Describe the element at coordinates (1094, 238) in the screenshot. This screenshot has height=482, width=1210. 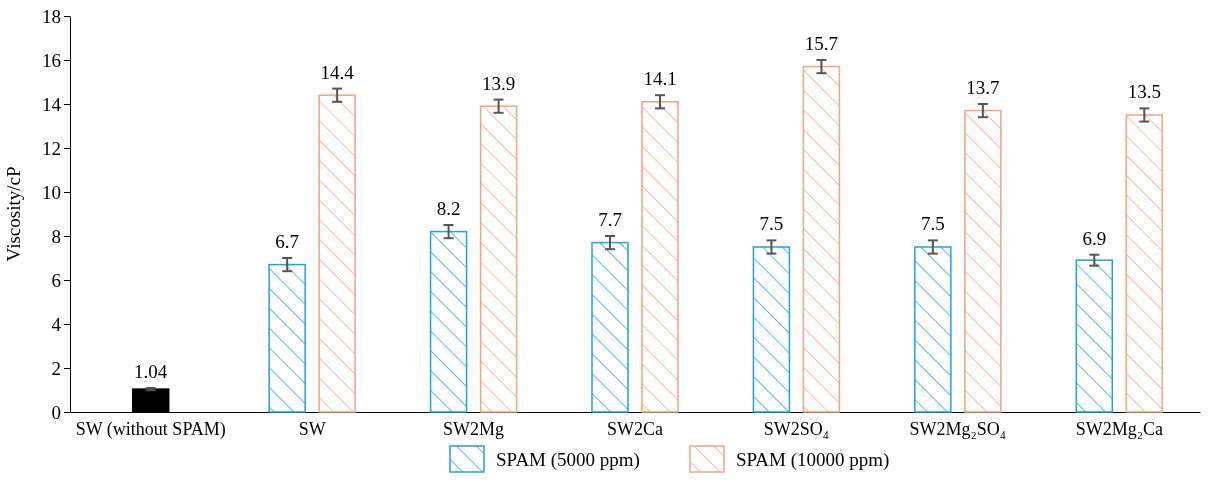
I see `data-label: 6.9` at that location.